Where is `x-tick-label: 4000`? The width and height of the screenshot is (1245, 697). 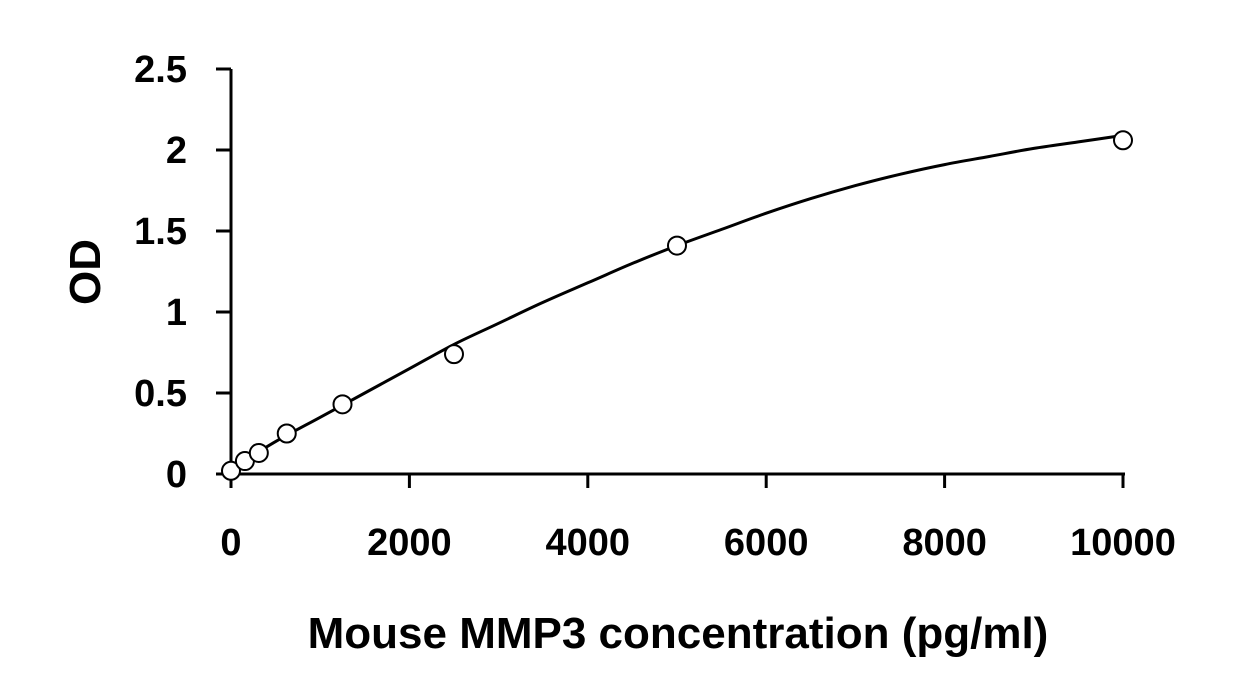 x-tick-label: 4000 is located at coordinates (588, 543).